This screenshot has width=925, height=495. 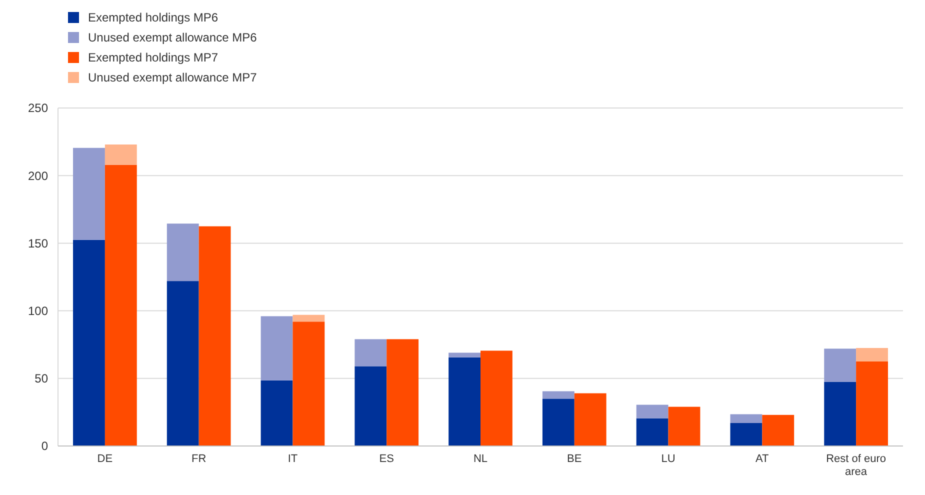 What do you see at coordinates (153, 17) in the screenshot?
I see `legend-label: Exempted holdings MP6` at bounding box center [153, 17].